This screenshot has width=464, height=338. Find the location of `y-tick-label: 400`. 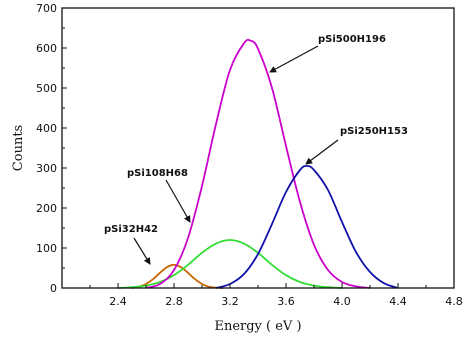

y-tick-label: 400 is located at coordinates (46, 128).